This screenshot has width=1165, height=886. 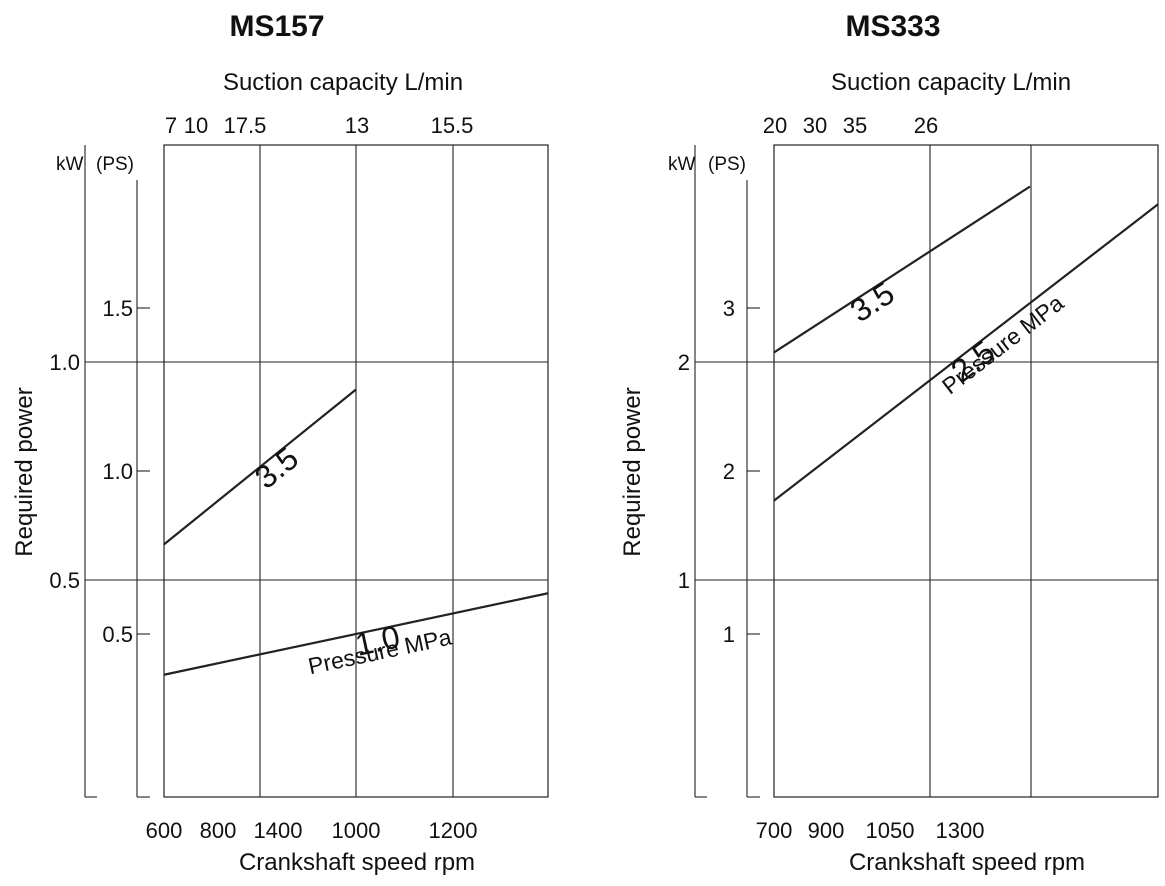 I want to click on x2-tick-label: 15.5, so click(x=452, y=125).